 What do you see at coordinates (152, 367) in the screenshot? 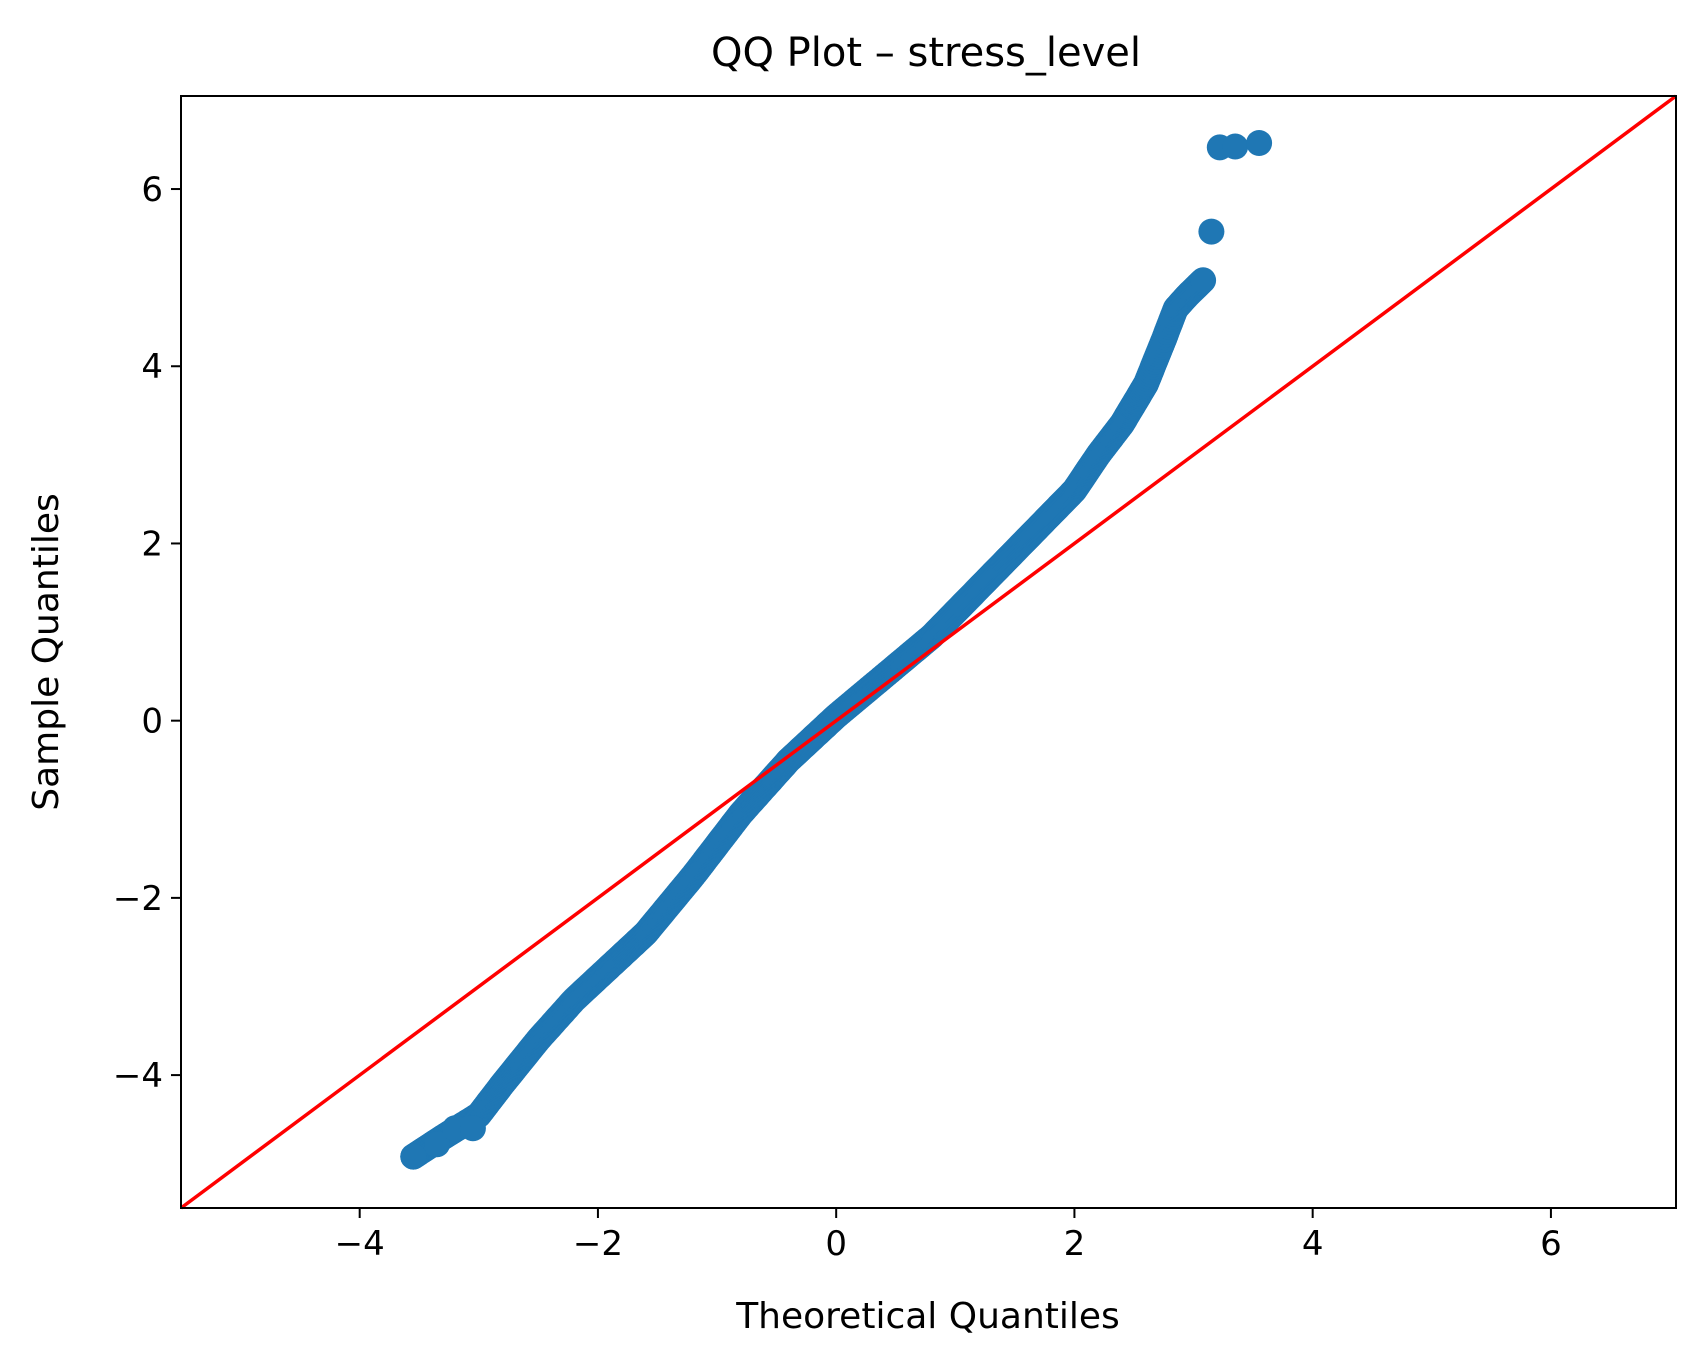
I see `y-tick-label: 4` at bounding box center [152, 367].